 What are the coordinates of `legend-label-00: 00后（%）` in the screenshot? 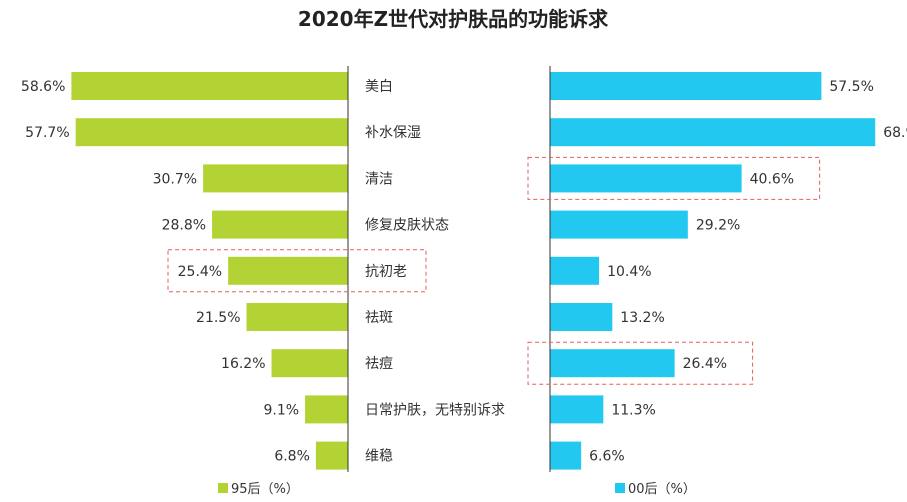 It's located at (662, 489).